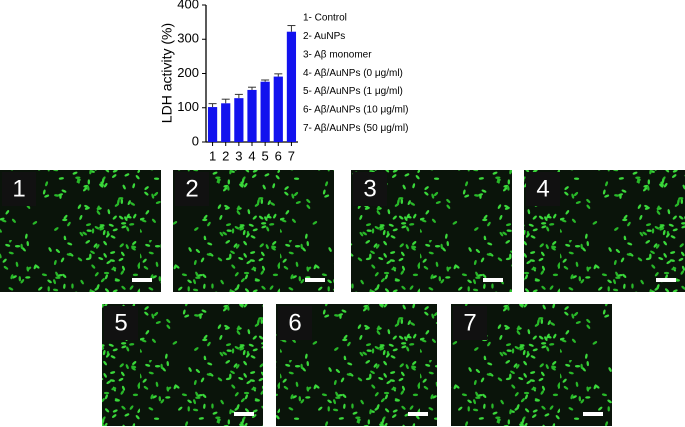 This screenshot has width=685, height=427. Describe the element at coordinates (188, 106) in the screenshot. I see `y-tick-label: 100` at that location.